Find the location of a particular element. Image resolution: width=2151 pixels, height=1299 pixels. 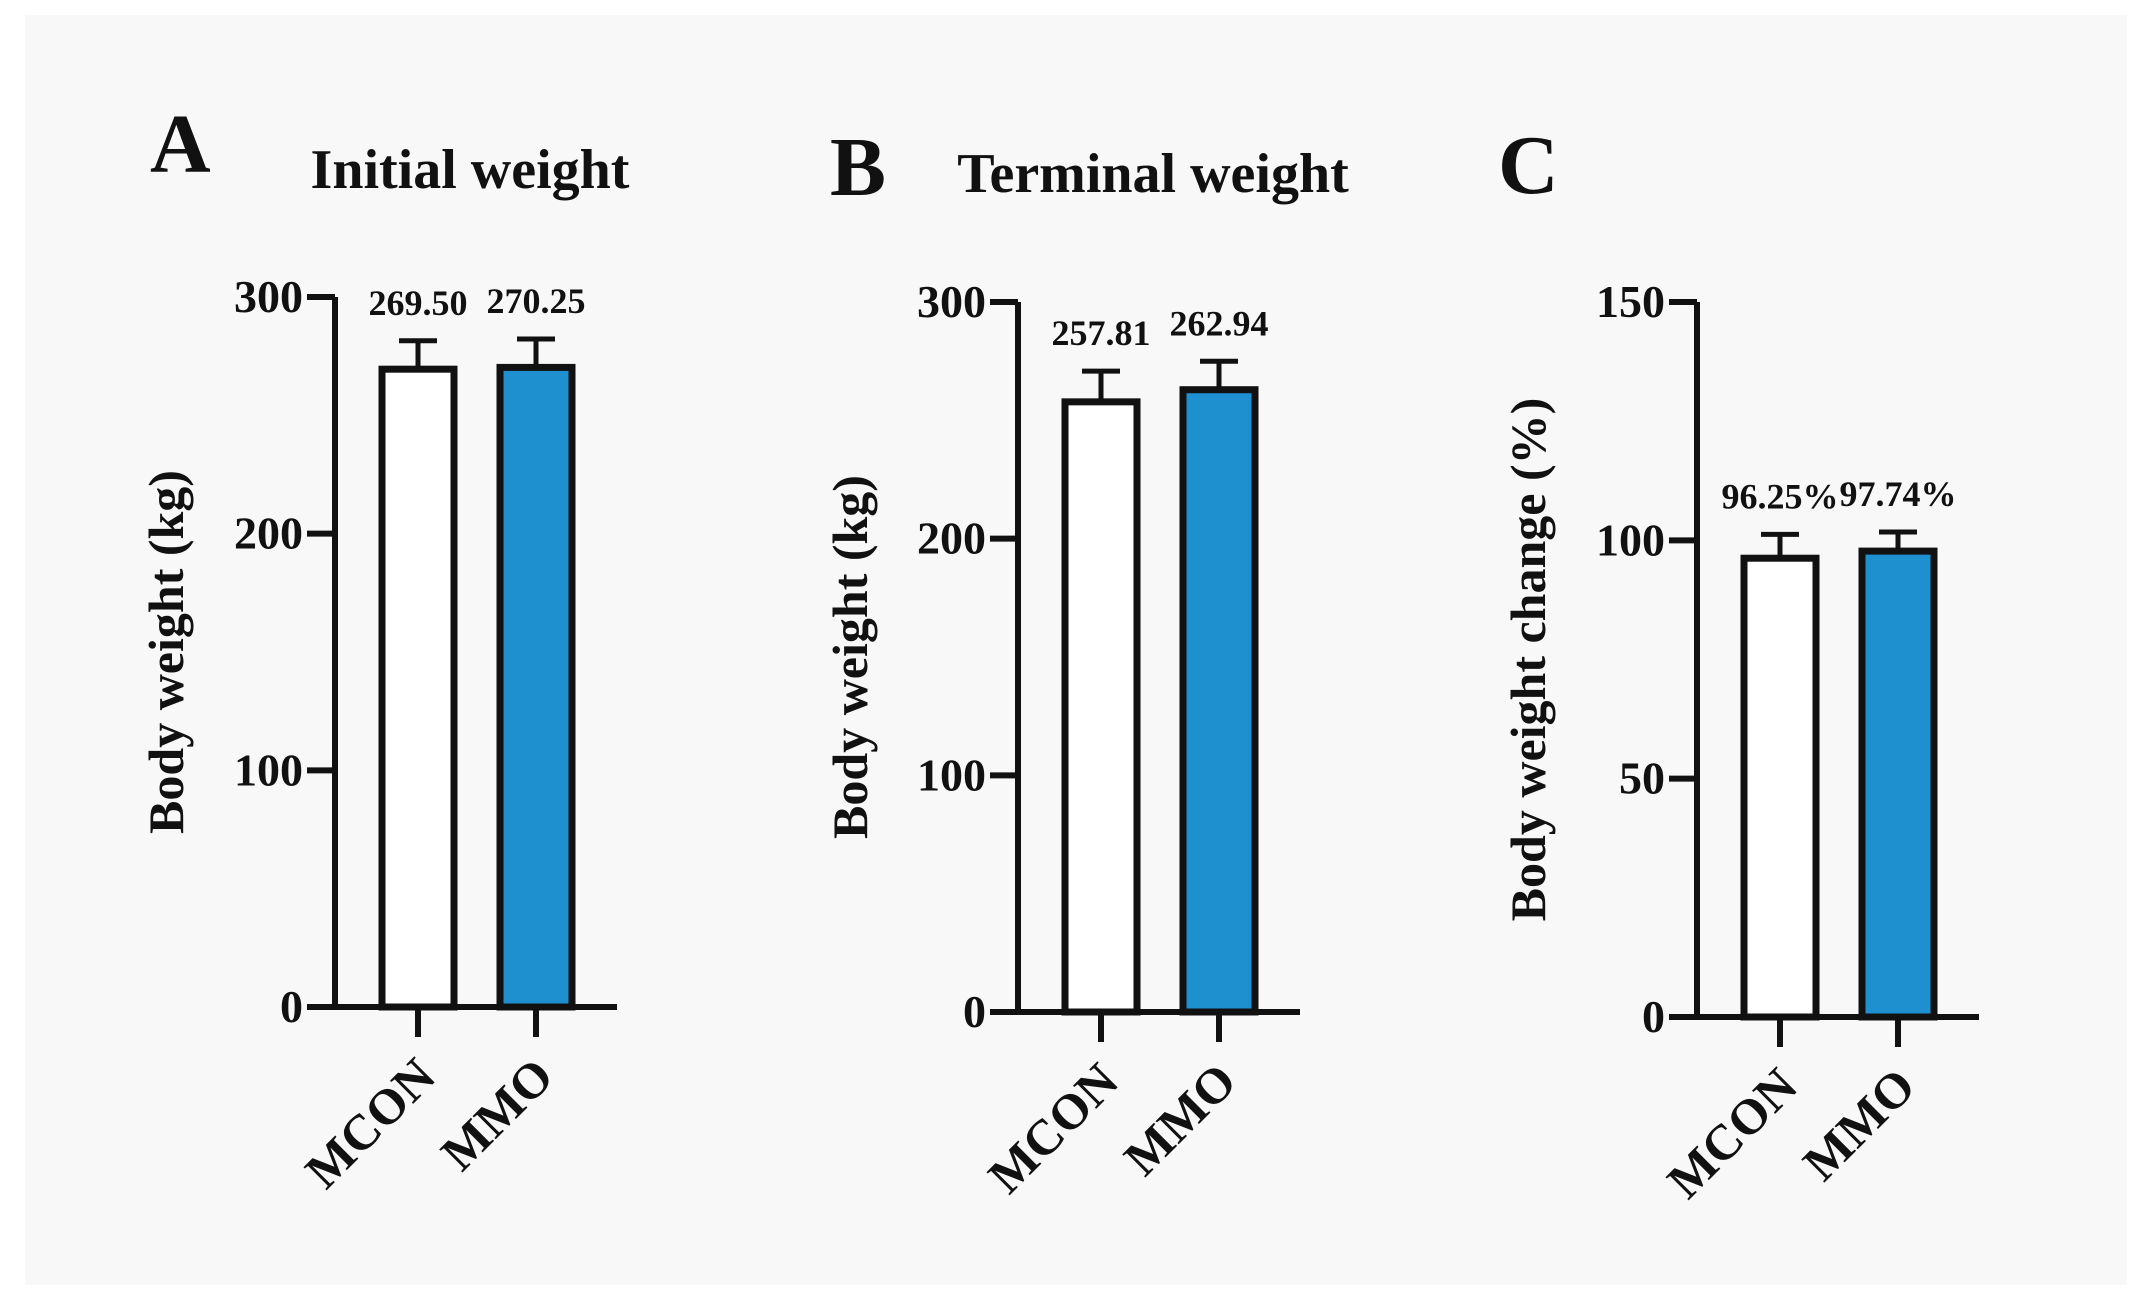

data-label: 96.25% is located at coordinates (1780, 496).